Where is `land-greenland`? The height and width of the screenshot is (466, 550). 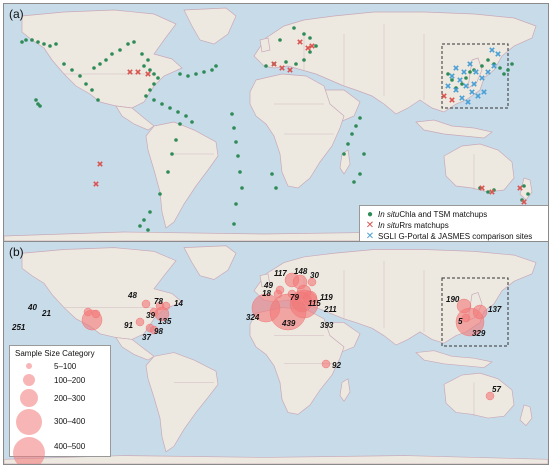
land-greenland is located at coordinates (210, 262).